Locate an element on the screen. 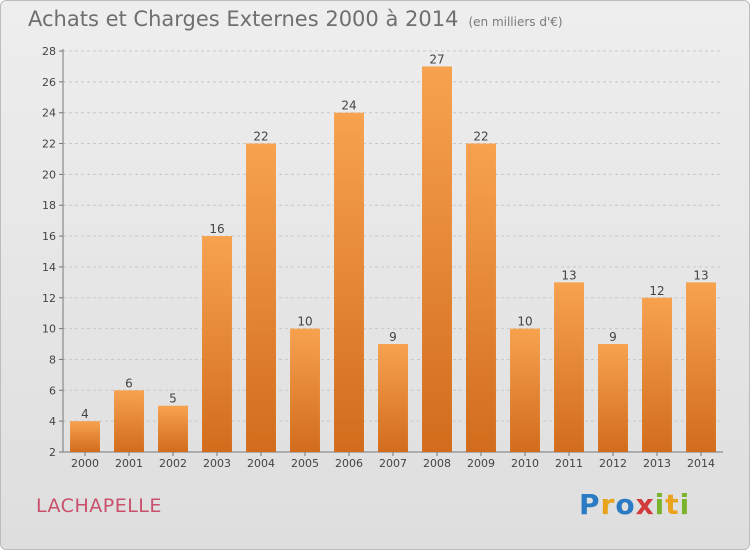 This screenshot has width=750, height=550. y-tick-label: 2 is located at coordinates (52, 452).